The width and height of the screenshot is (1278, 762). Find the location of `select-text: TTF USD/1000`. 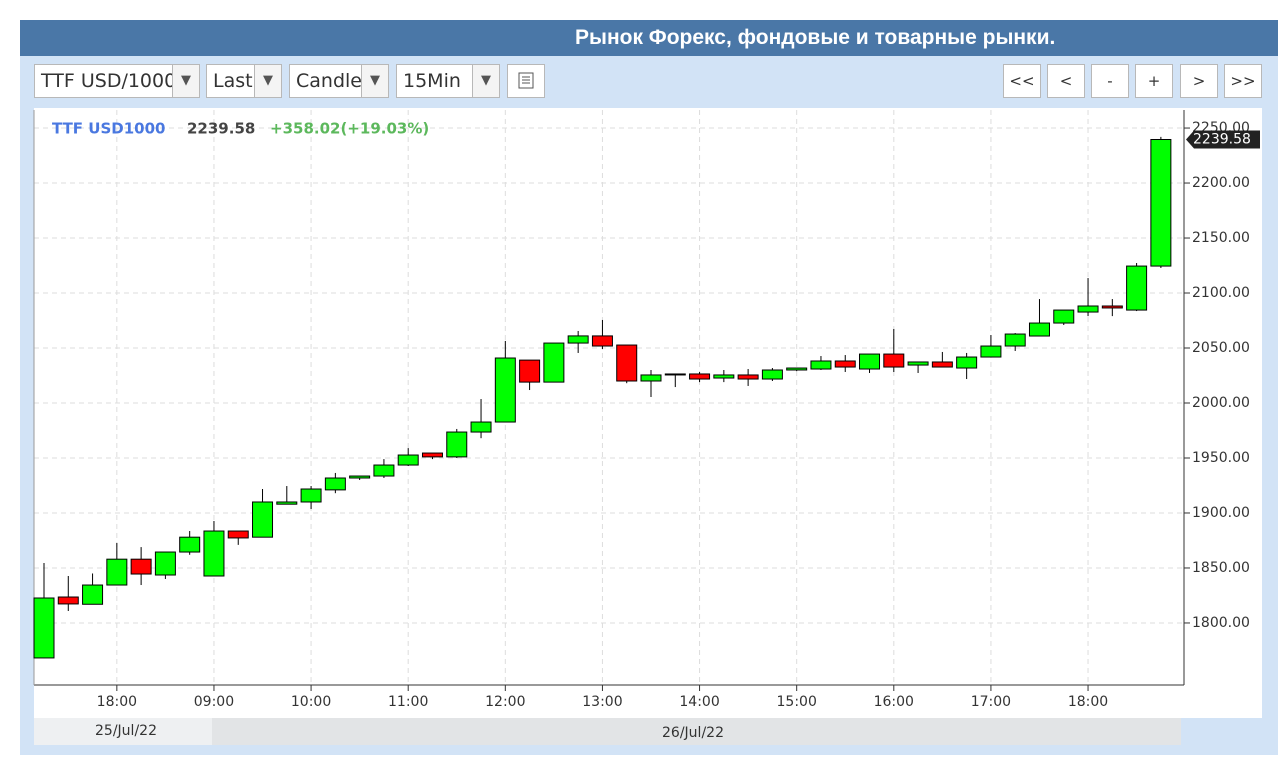

select-text: TTF USD/1000 is located at coordinates (109, 81).